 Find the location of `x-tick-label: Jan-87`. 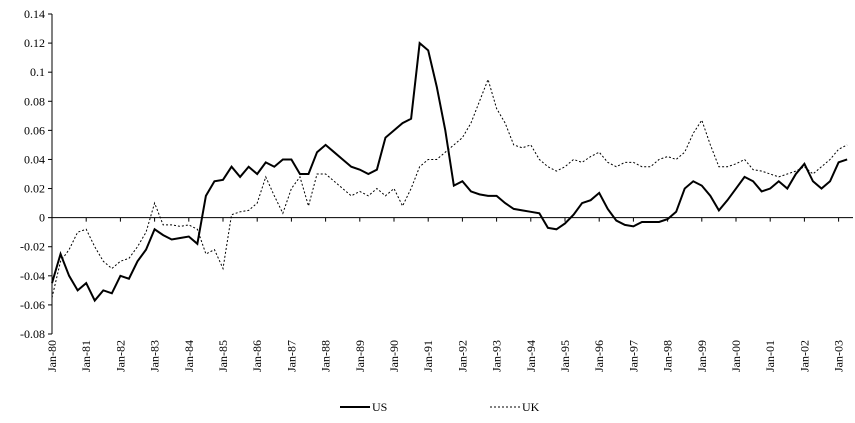

x-tick-label: Jan-87 is located at coordinates (291, 356).